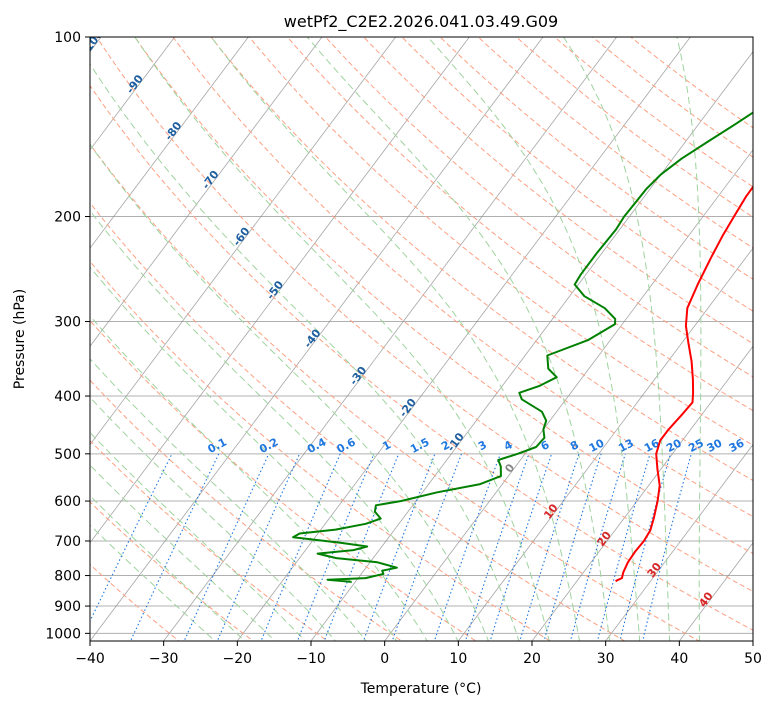 The width and height of the screenshot is (775, 712). Describe the element at coordinates (482, 445) in the screenshot. I see `mixing-ratio-label: 3` at that location.